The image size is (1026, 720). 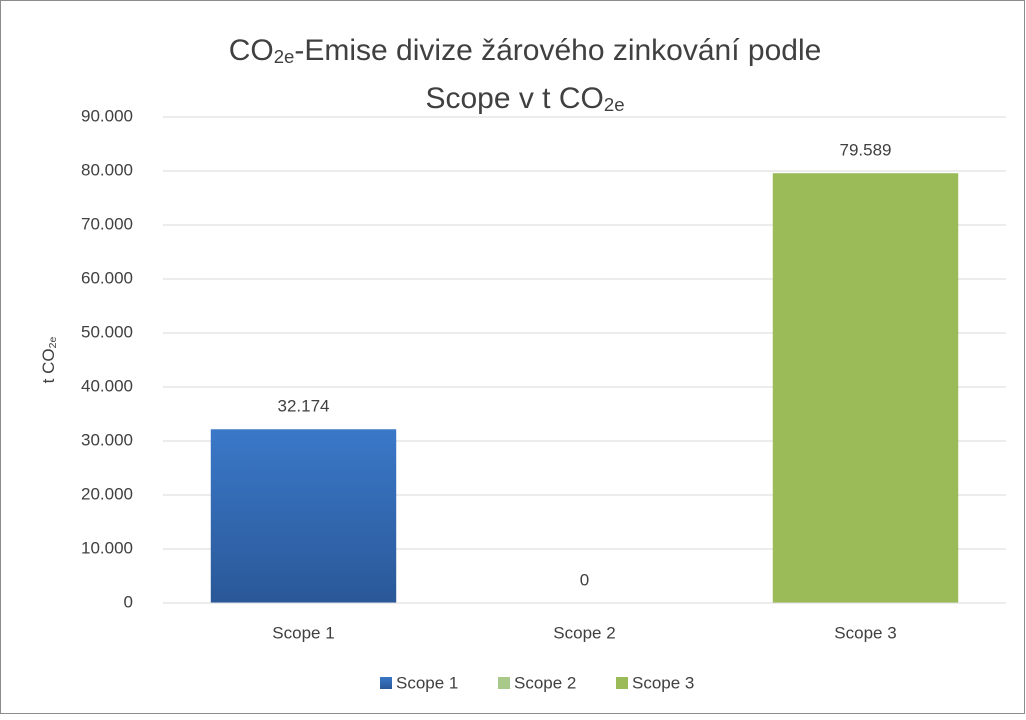 I want to click on y-axis-label: t CO2e, so click(x=49, y=360).